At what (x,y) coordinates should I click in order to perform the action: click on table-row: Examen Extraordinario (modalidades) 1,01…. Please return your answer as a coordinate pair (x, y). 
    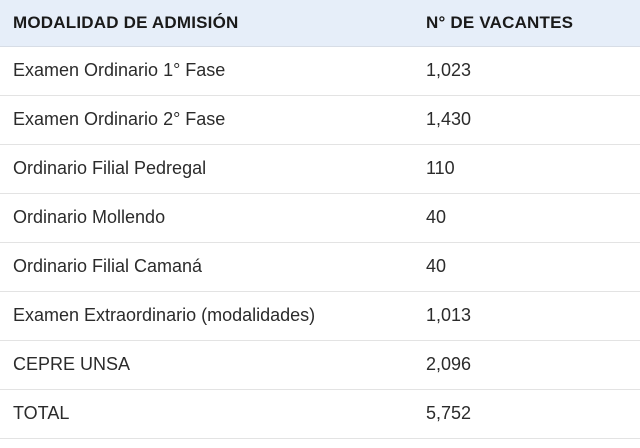
    Looking at the image, I should click on (320, 316).